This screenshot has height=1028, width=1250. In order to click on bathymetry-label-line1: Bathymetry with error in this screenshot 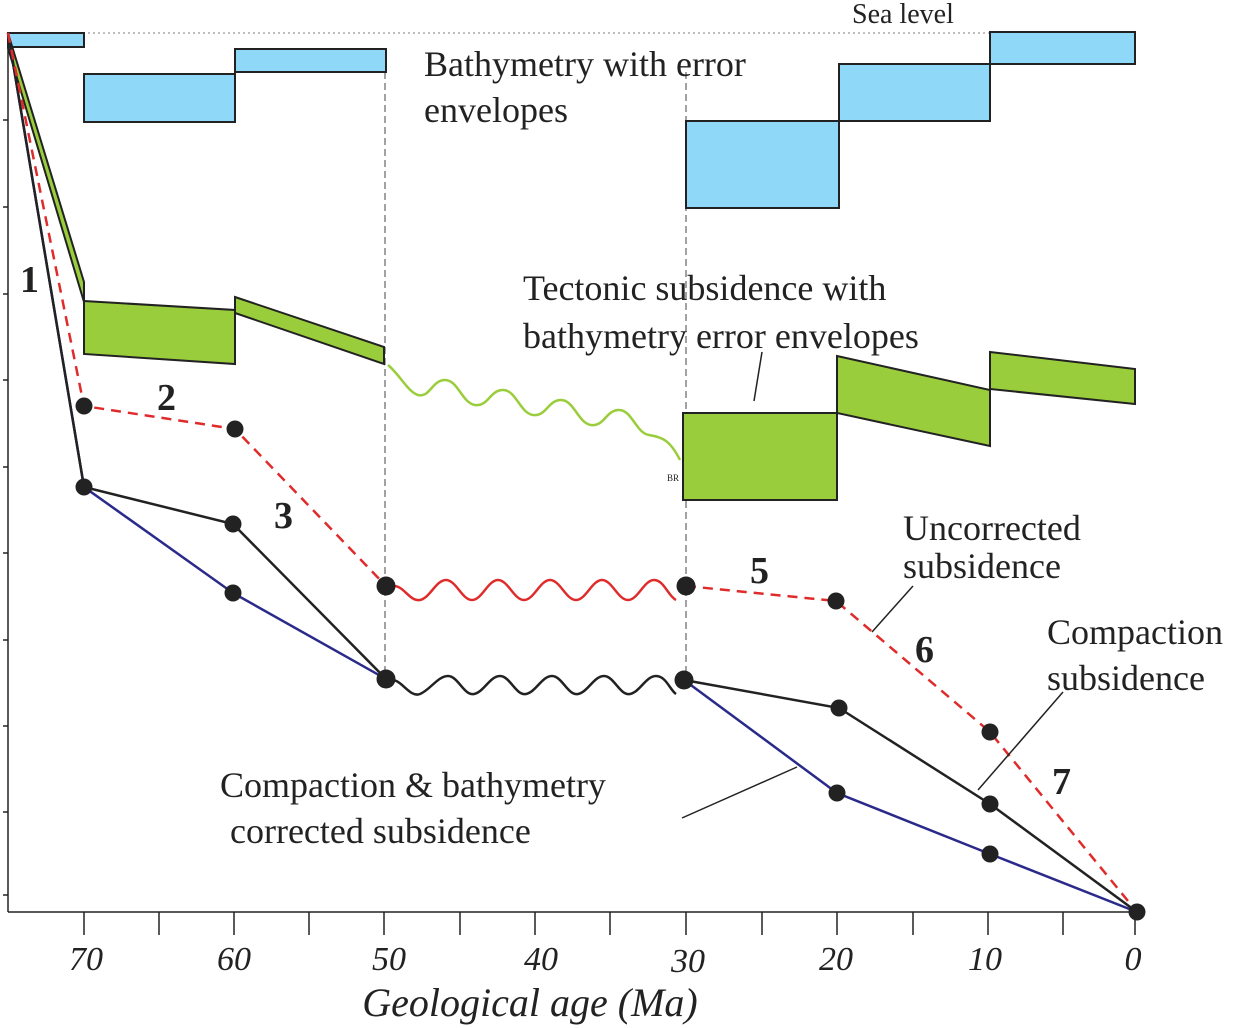, I will do `click(585, 64)`.